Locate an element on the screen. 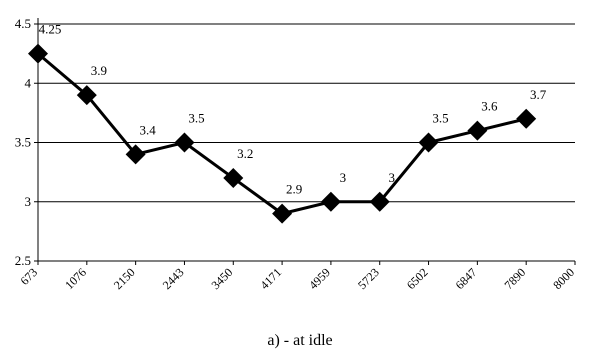 Image resolution: width=600 pixels, height=358 pixels. y-tick-label: 3.5 is located at coordinates (23, 142).